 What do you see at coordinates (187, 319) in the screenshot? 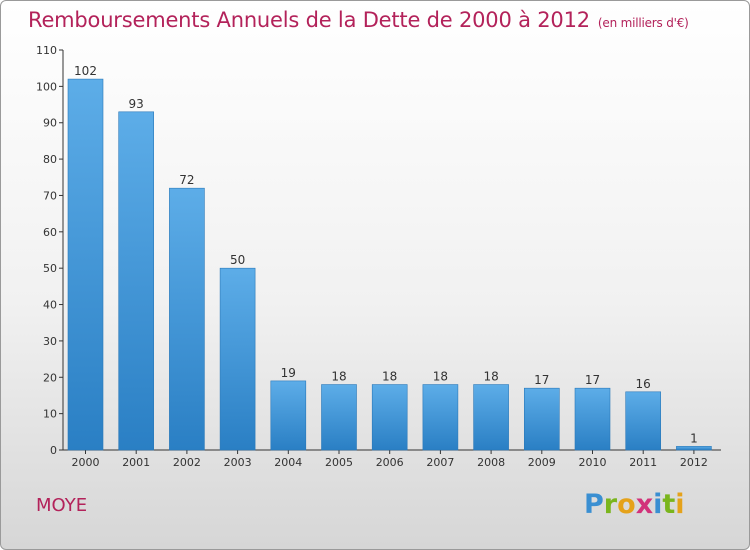
I see `bar-2002` at bounding box center [187, 319].